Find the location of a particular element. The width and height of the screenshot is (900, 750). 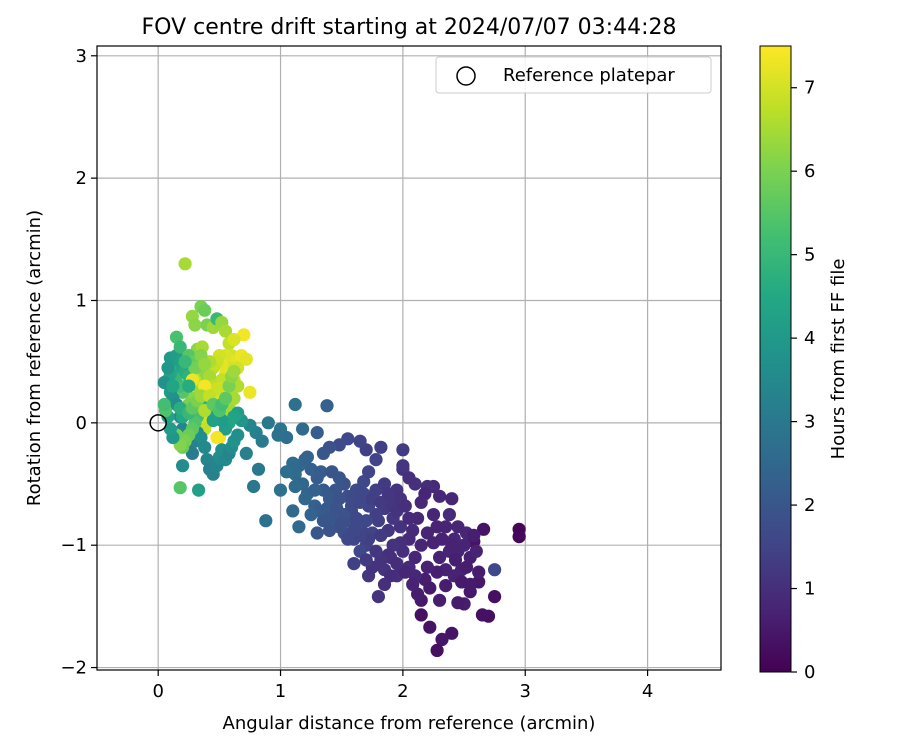

colorbar-tick-label: 4 is located at coordinates (809, 338).